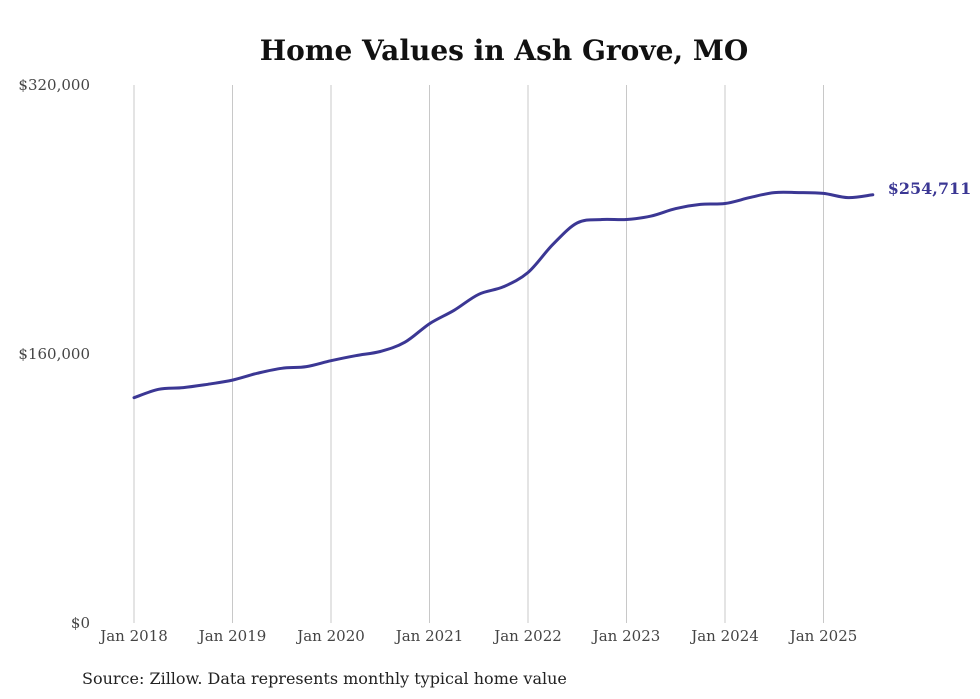 The image size is (980, 699). What do you see at coordinates (80, 623) in the screenshot?
I see `y-tick-label: $0` at bounding box center [80, 623].